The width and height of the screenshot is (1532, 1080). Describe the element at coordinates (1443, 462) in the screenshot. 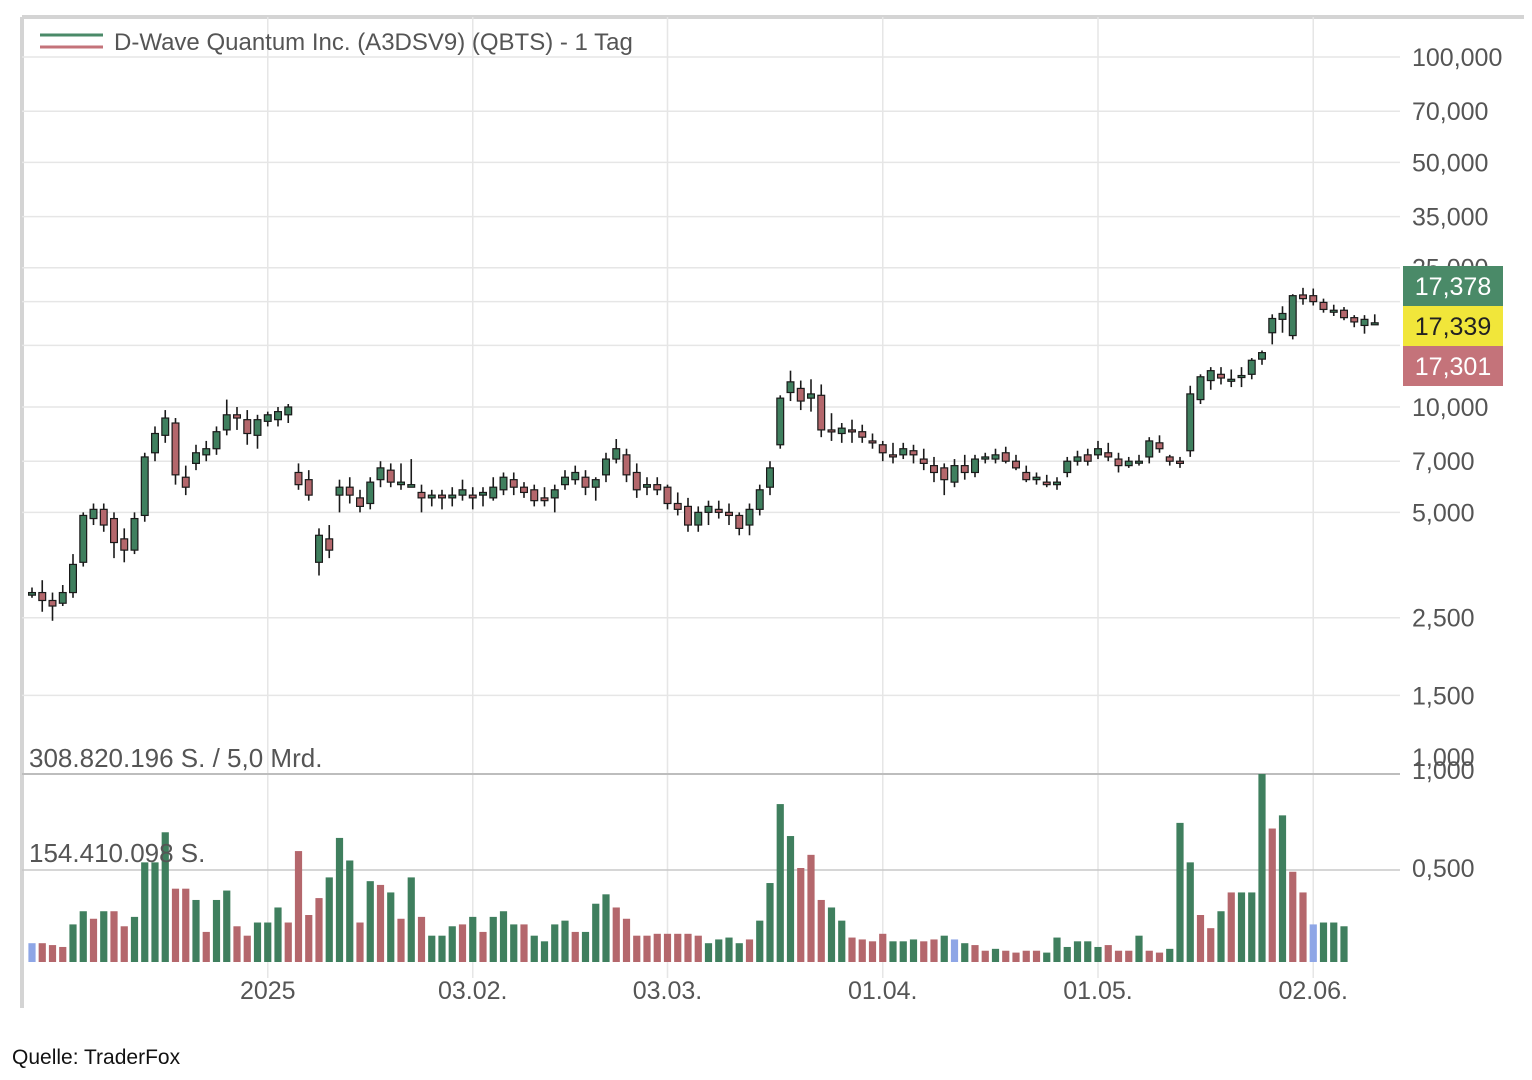

I see `y-tick-label: 7,000` at that location.